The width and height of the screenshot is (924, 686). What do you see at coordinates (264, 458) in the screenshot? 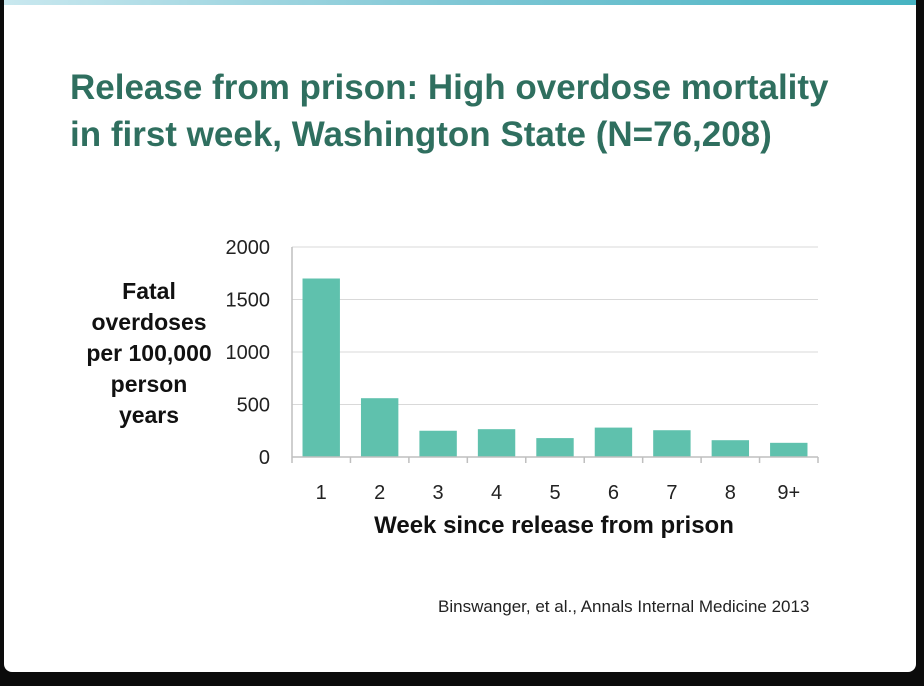
I see `y-tick-label: 0` at bounding box center [264, 458].